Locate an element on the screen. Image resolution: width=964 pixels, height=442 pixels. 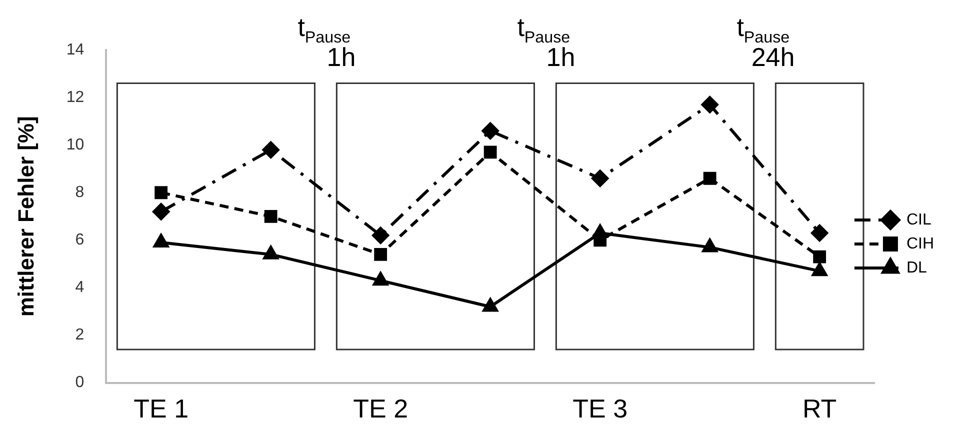
x-tick-label: TE 1 is located at coordinates (161, 409).